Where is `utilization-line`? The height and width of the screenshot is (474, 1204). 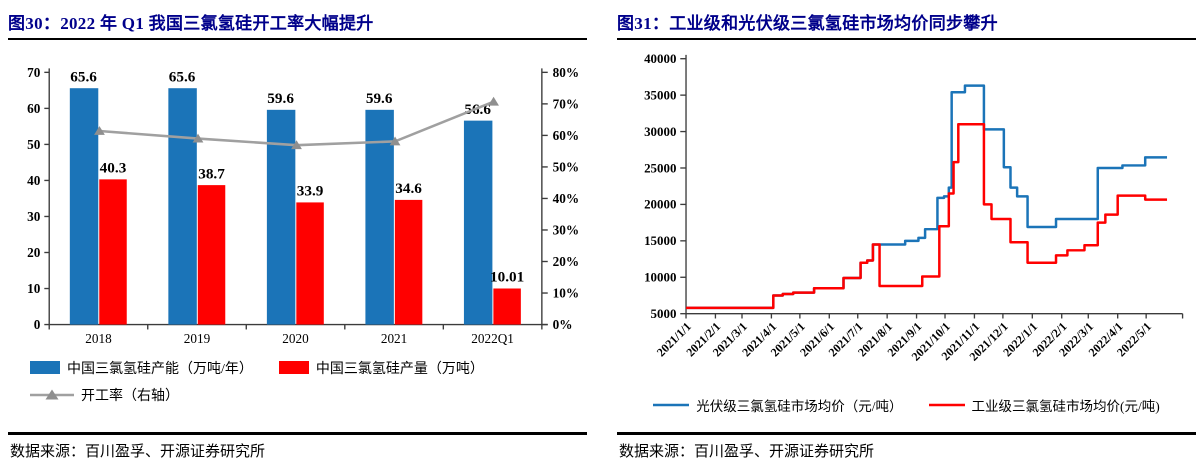 utilization-line is located at coordinates (296, 123).